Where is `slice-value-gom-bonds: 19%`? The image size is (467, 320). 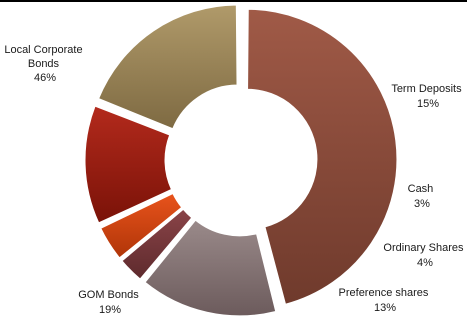
slice-value-gom-bonds: 19% is located at coordinates (110, 310).